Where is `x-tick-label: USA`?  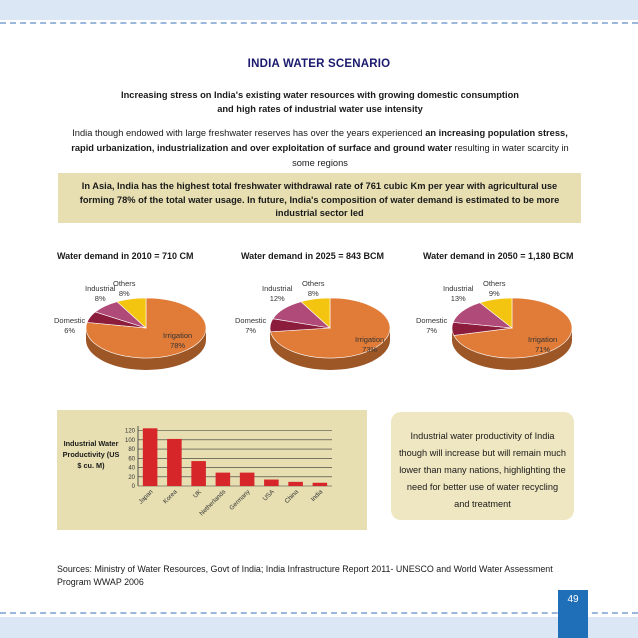
x-tick-label: USA is located at coordinates (269, 495).